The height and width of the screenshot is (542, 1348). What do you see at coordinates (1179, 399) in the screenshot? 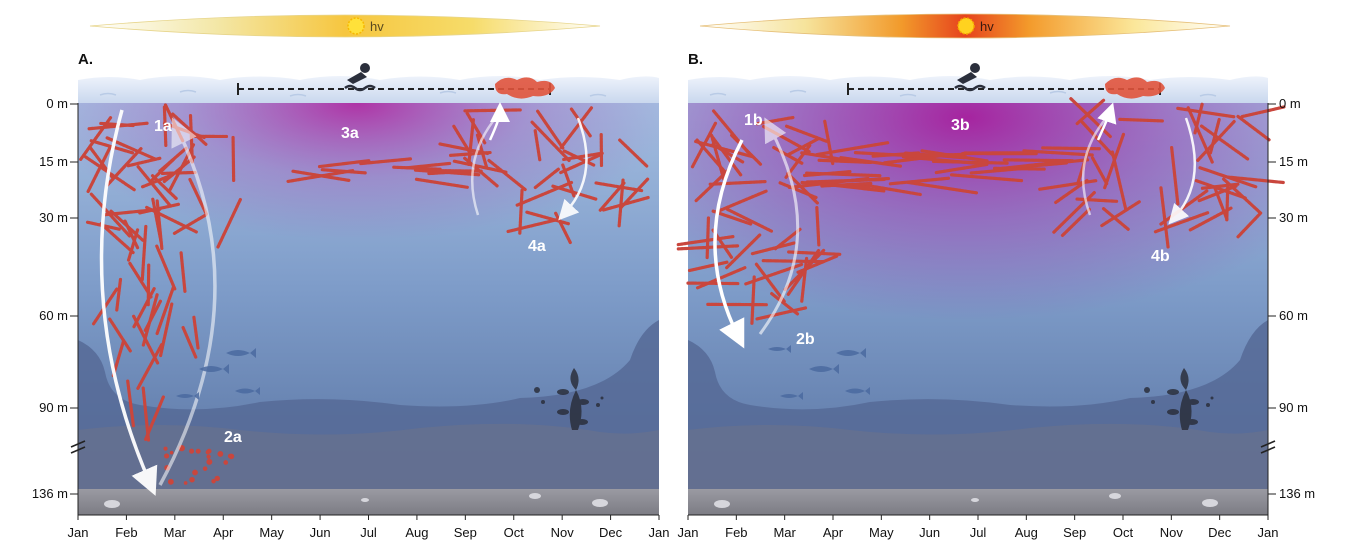
I see `seaweed-icon` at bounding box center [1179, 399].